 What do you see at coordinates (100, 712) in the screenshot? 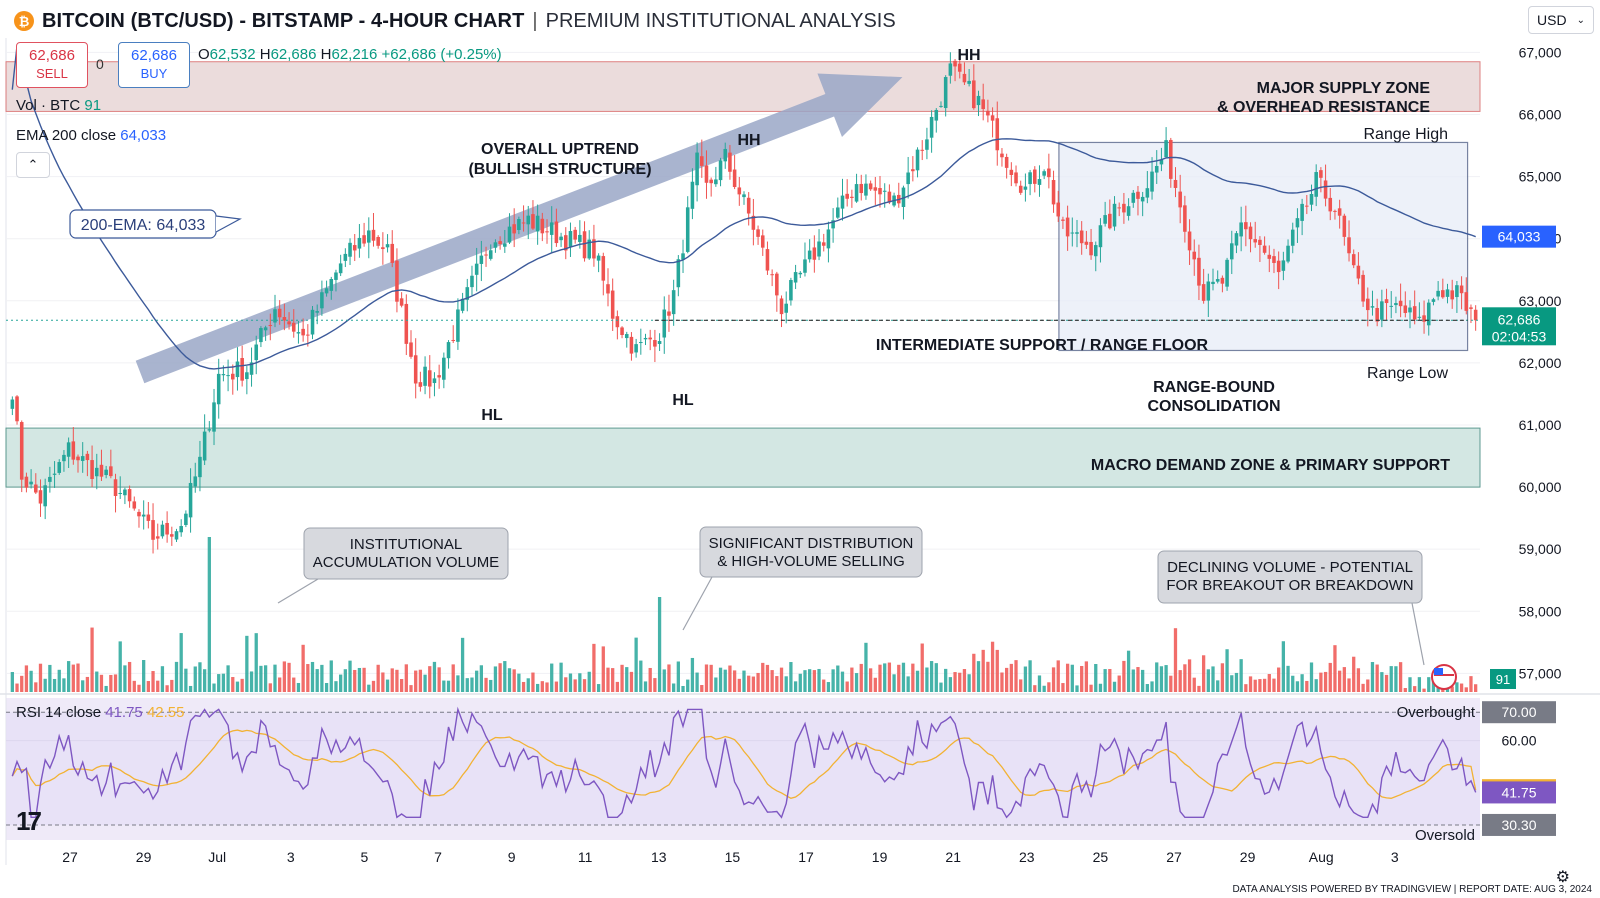
I see `rsi-legend: RSI 14 close 41.75 42.55` at bounding box center [100, 712].